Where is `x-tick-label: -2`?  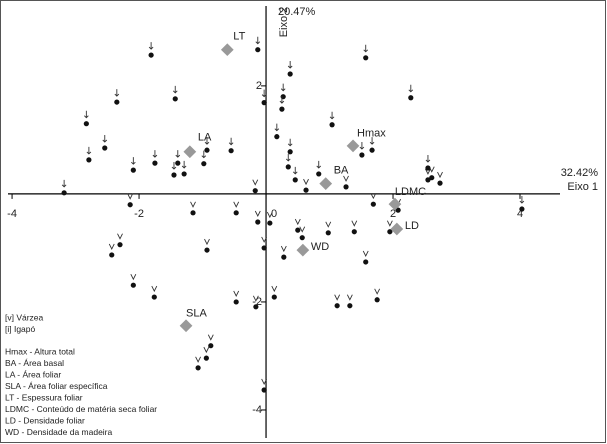
x-tick-label: -2 is located at coordinates (139, 214).